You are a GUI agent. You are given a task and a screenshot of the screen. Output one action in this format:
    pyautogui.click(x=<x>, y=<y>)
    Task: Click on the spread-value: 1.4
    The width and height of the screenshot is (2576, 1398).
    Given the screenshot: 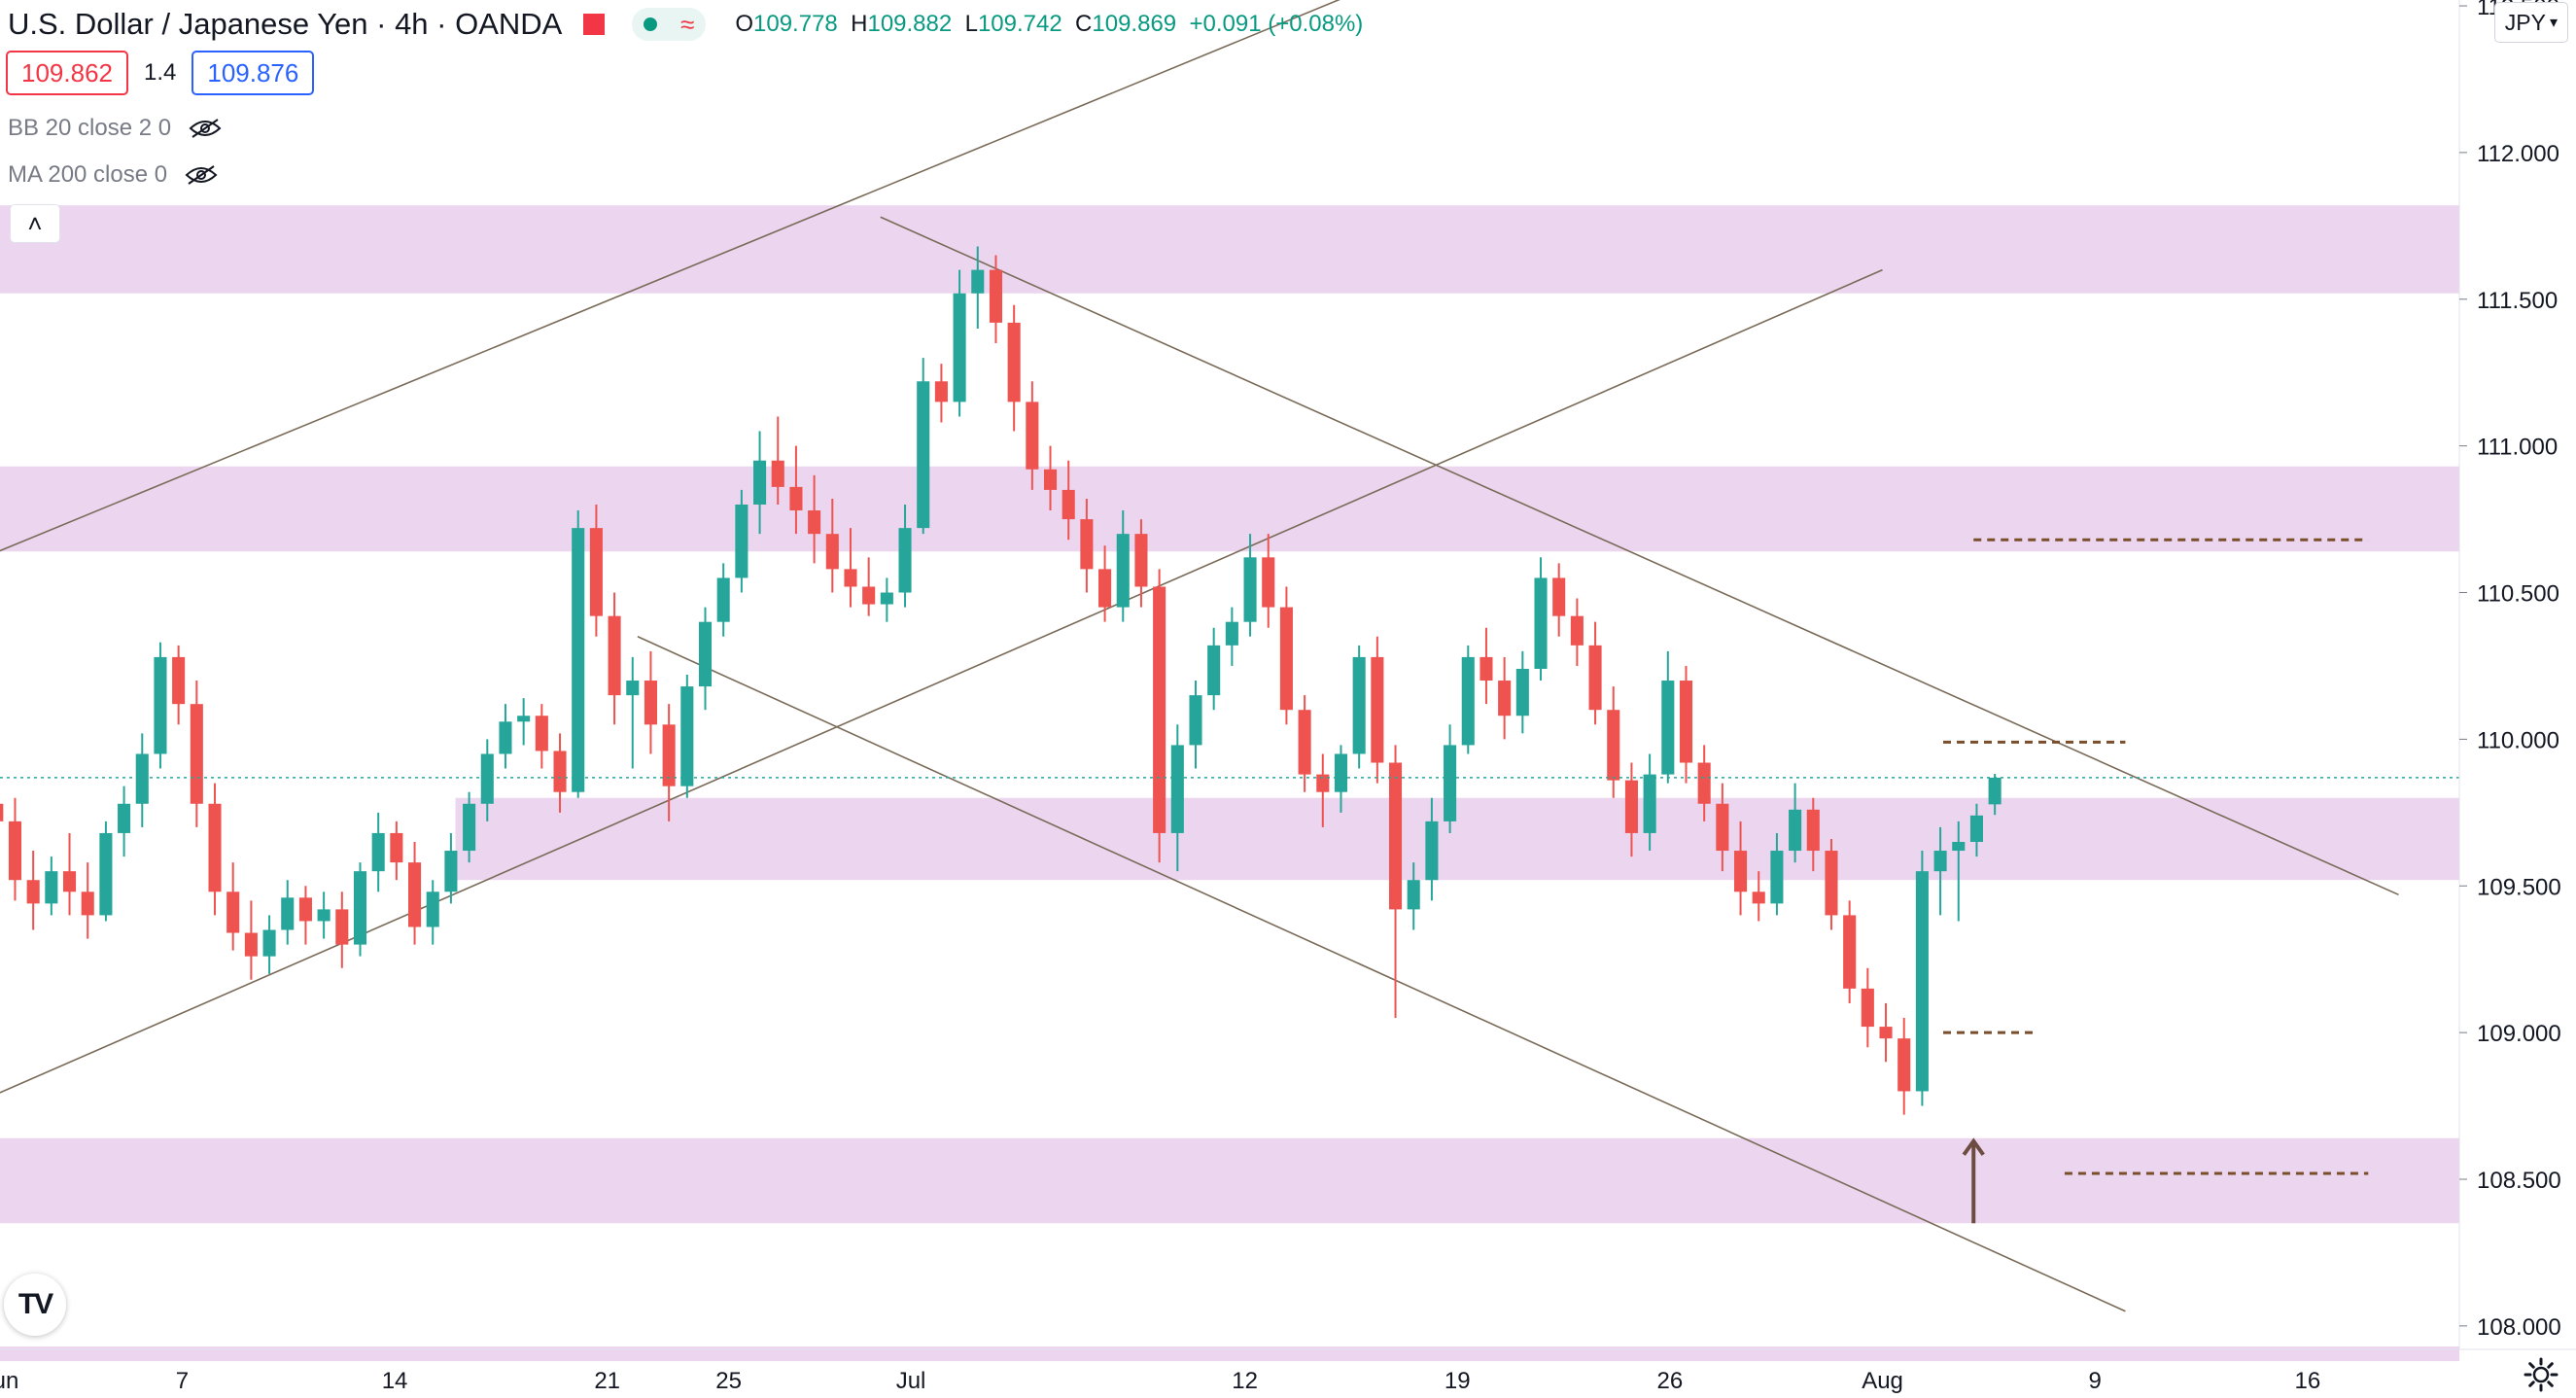 What is the action you would take?
    pyautogui.click(x=160, y=72)
    